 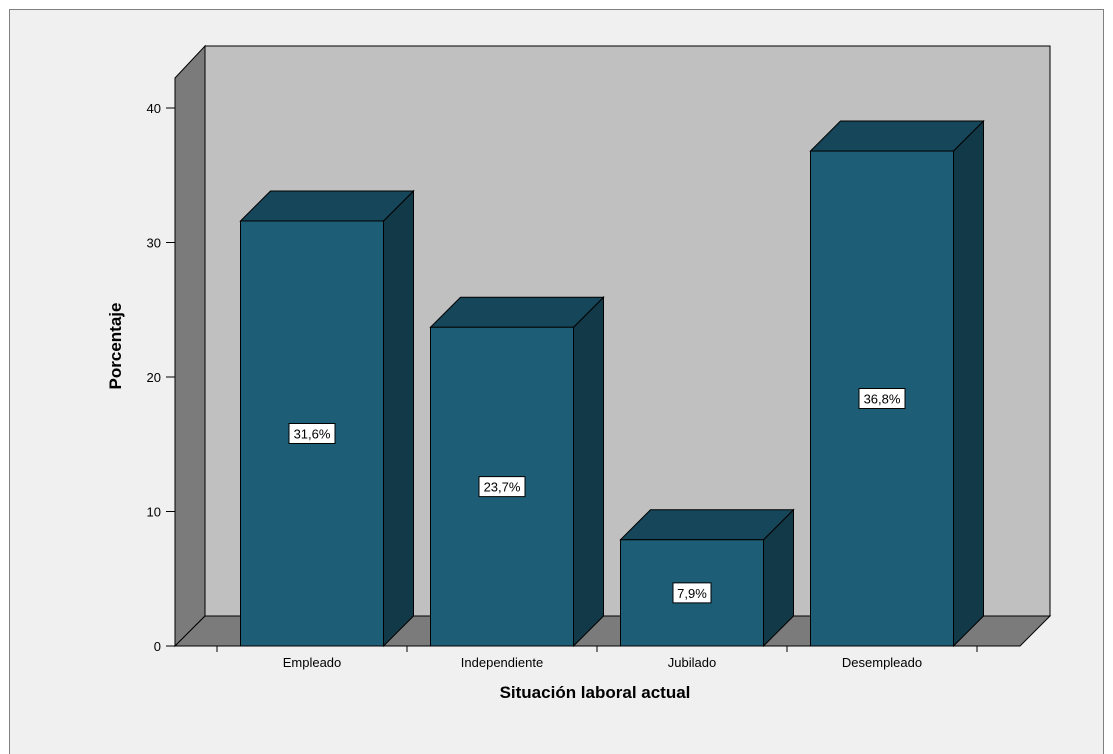 What do you see at coordinates (707, 525) in the screenshot?
I see `bar-top-jubilado` at bounding box center [707, 525].